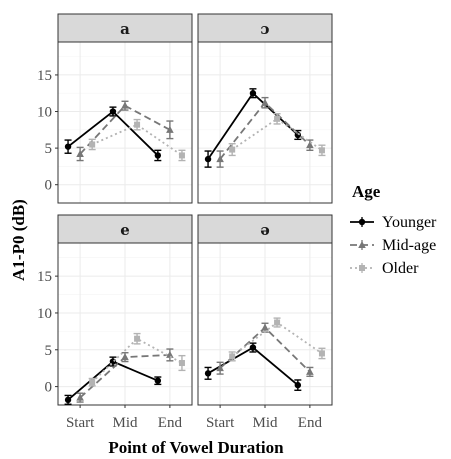 The width and height of the screenshot is (451, 459). What do you see at coordinates (125, 310) in the screenshot?
I see `panel-3: e` at bounding box center [125, 310].